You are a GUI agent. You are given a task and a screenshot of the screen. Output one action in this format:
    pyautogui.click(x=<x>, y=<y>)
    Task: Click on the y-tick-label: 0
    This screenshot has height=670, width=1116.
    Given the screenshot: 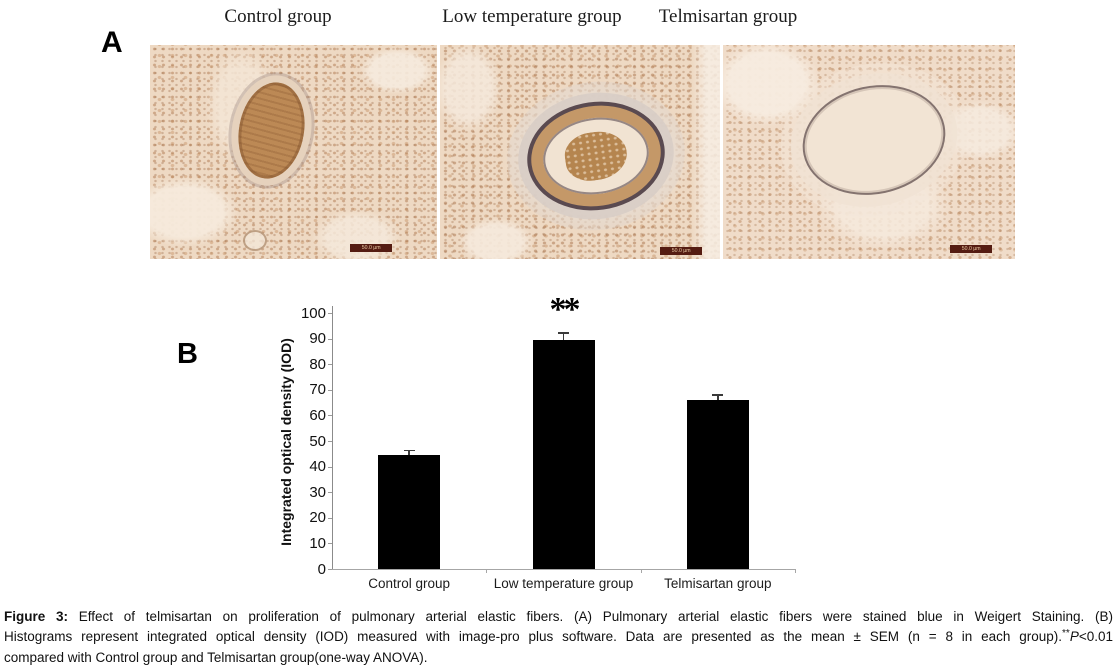 What is the action you would take?
    pyautogui.click(x=321, y=569)
    